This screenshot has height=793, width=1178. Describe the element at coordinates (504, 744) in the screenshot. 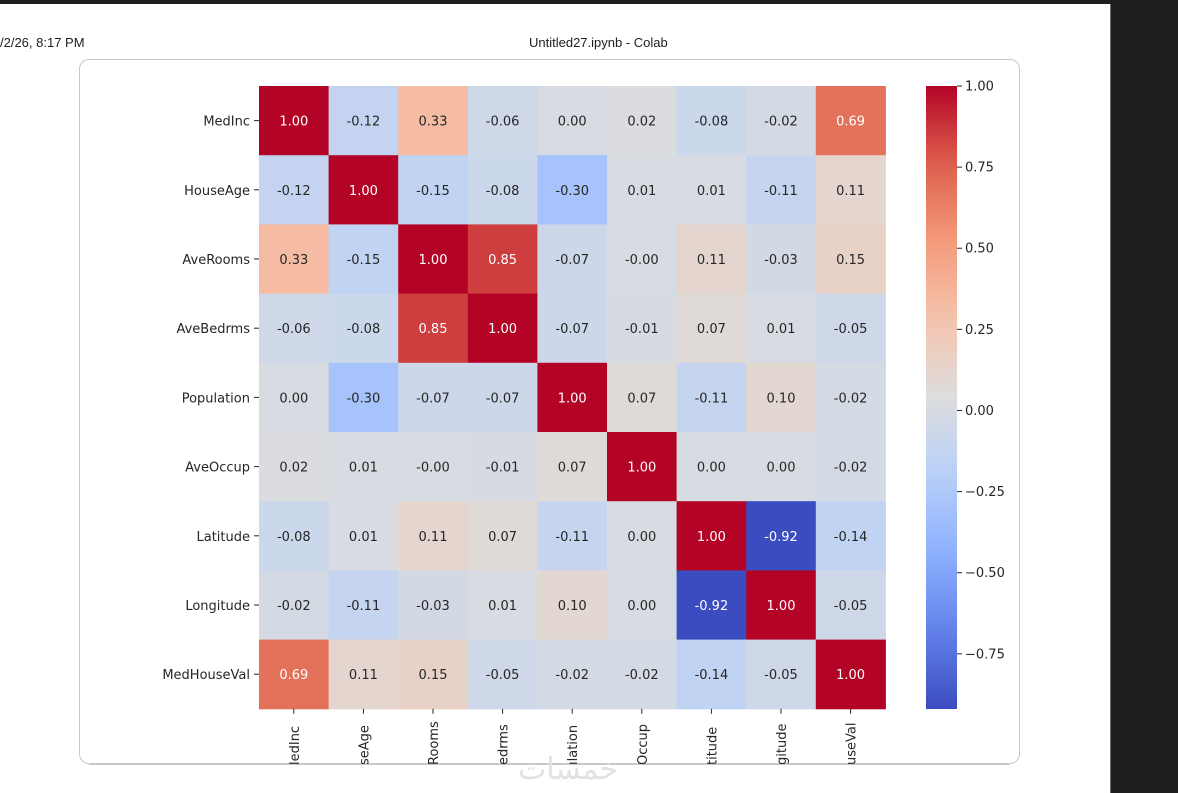

I see `x-tick-label: edrms` at that location.